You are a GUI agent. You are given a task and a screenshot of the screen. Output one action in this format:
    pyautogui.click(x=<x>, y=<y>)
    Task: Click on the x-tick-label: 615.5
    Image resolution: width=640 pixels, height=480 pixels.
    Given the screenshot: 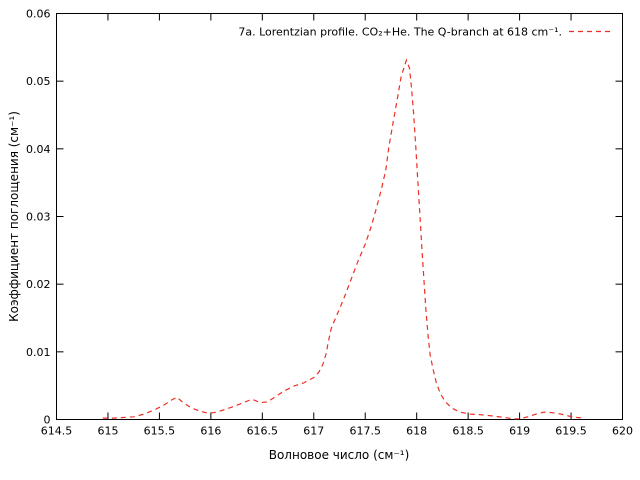 What is the action you would take?
    pyautogui.click(x=160, y=431)
    